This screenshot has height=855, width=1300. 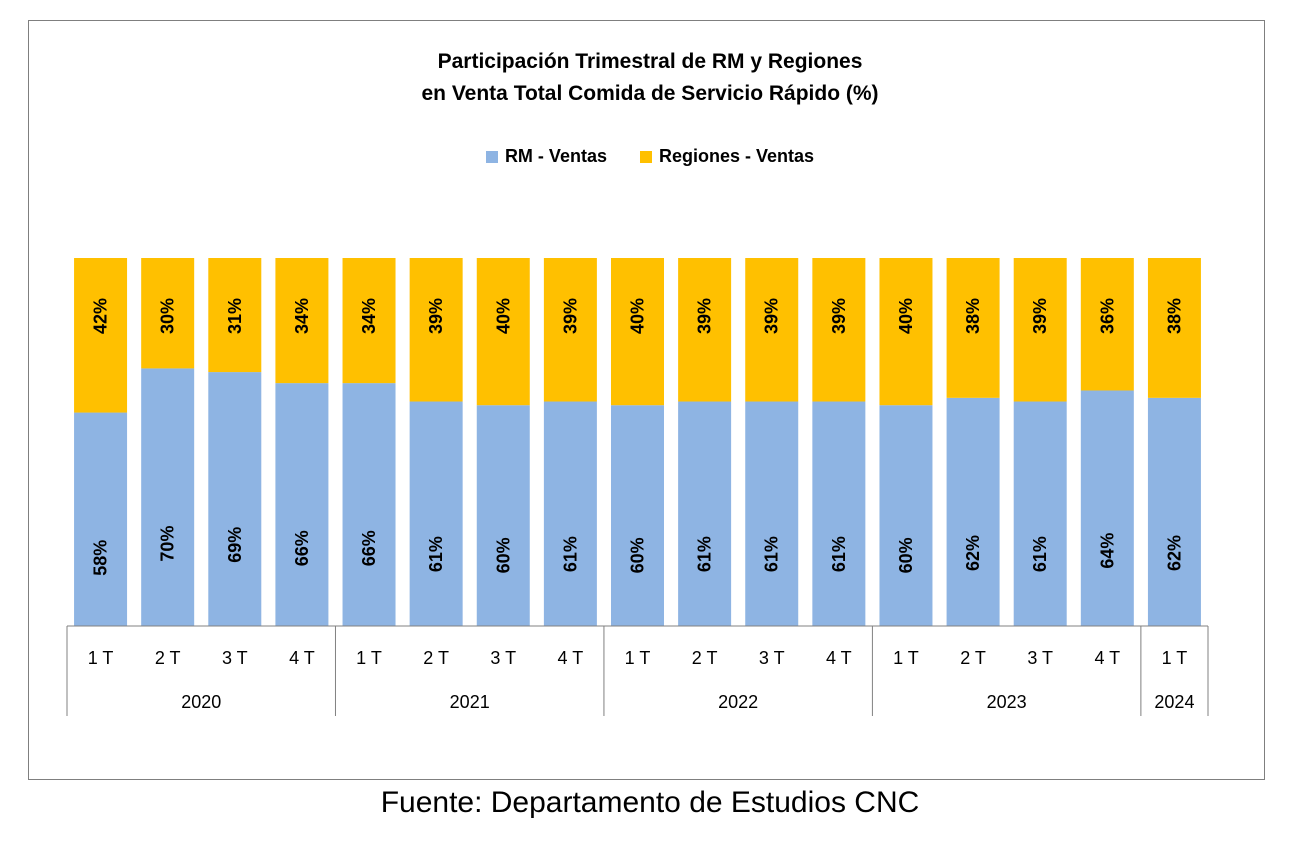 I want to click on legend-item-regiones: Regiones - Ventas, so click(x=727, y=156).